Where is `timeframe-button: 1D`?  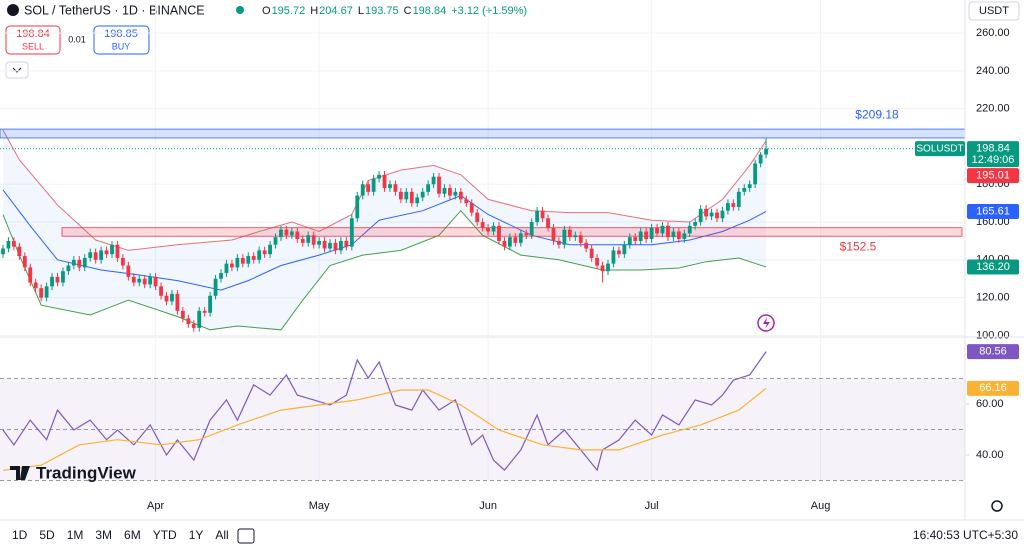
timeframe-button: 1D is located at coordinates (20, 535).